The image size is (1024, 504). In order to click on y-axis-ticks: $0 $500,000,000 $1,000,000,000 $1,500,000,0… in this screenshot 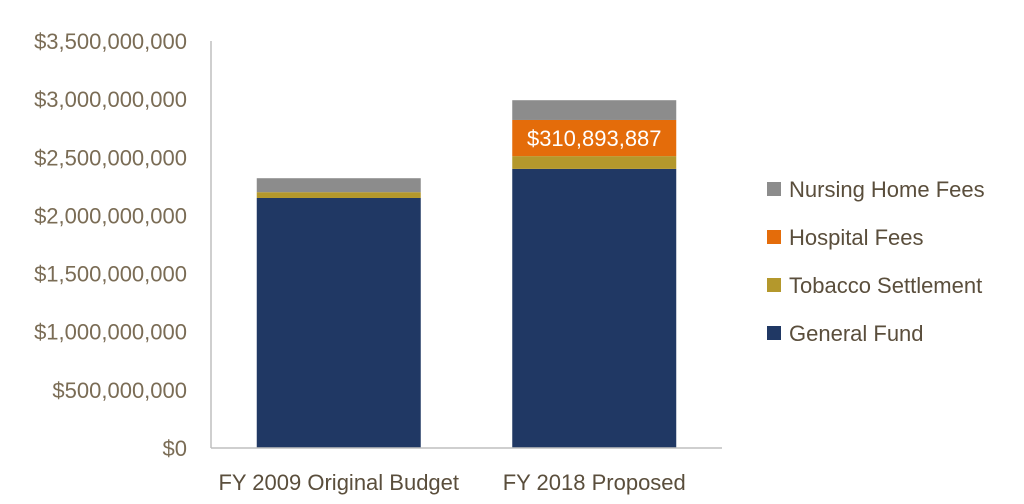, I will do `click(110, 245)`.